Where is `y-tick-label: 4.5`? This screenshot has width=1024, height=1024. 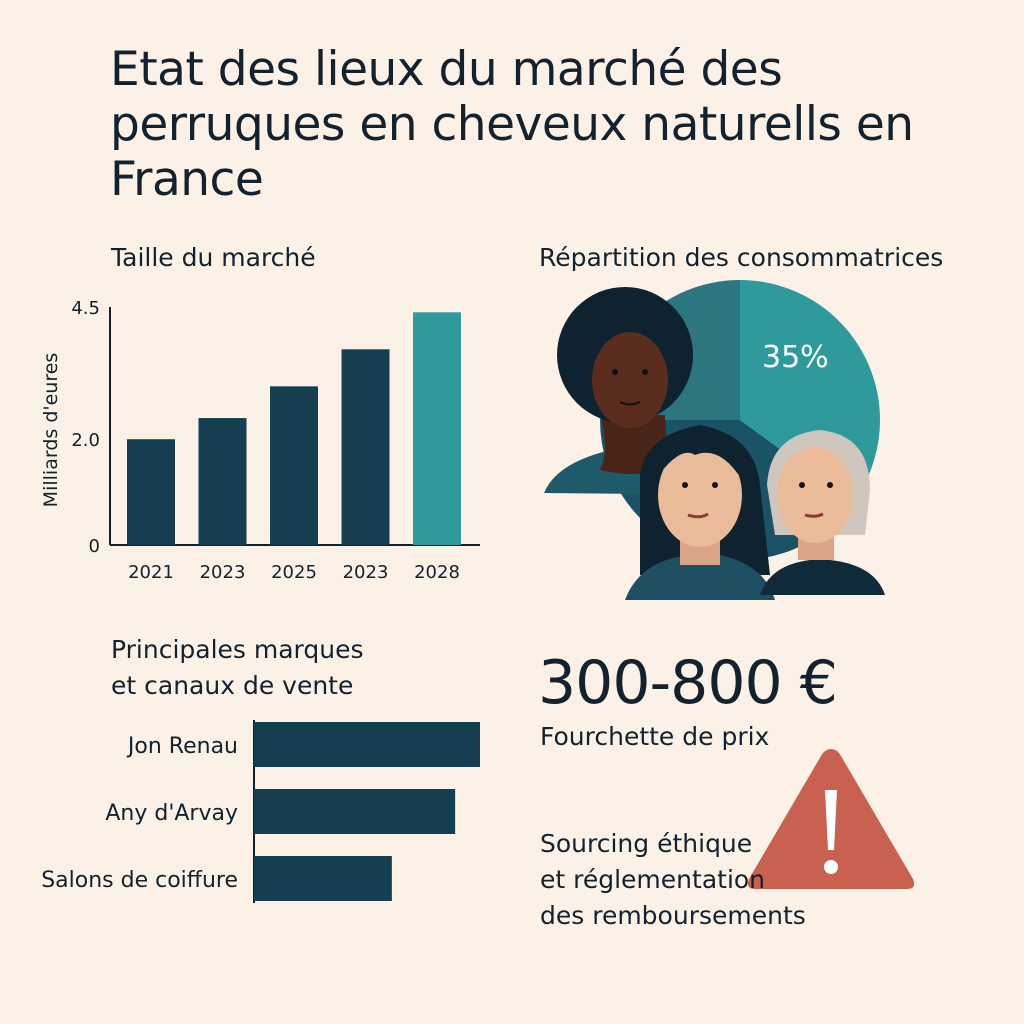 y-tick-label: 4.5 is located at coordinates (85, 308).